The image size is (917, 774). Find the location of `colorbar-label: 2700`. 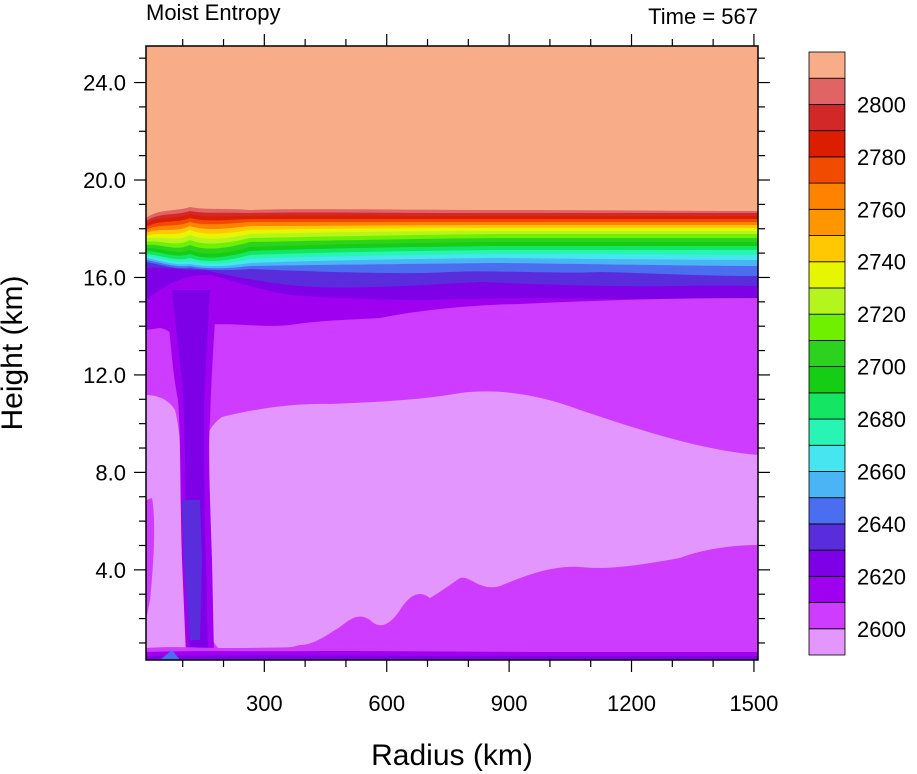

colorbar-label: 2700 is located at coordinates (881, 367).